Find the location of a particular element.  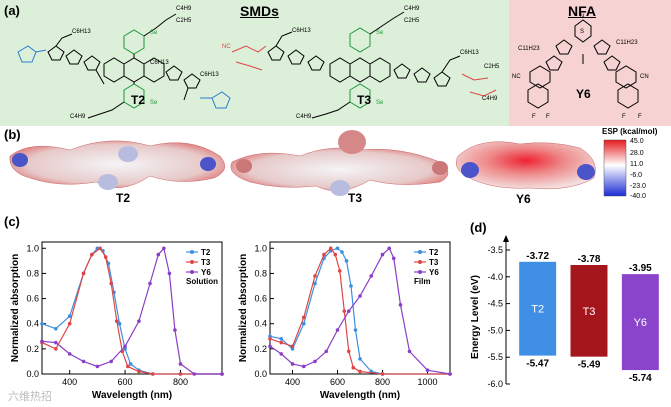

t2-c6h13-label-1: C6H13 is located at coordinates (81, 32).